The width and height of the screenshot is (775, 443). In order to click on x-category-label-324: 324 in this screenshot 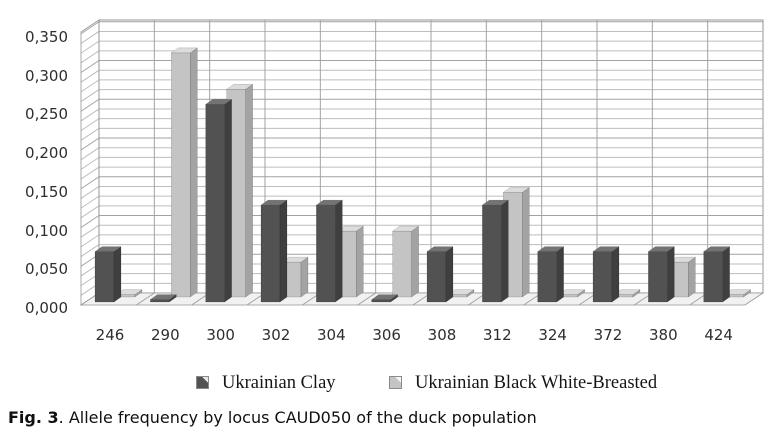, I will do `click(552, 335)`.